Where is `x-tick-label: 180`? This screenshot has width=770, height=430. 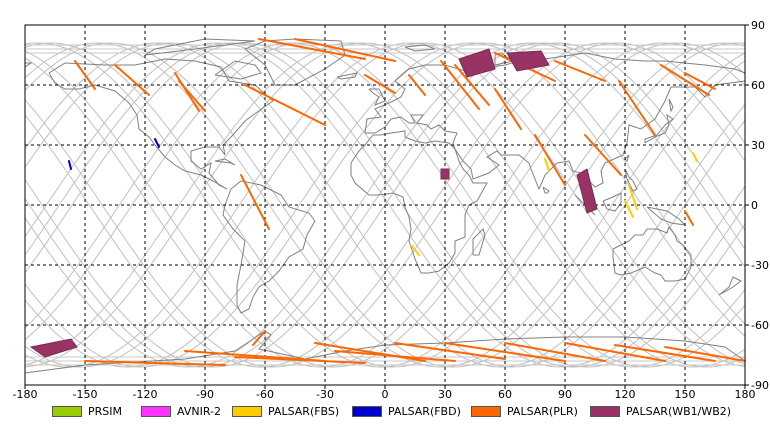 x-tick-label: 180 is located at coordinates (745, 394).